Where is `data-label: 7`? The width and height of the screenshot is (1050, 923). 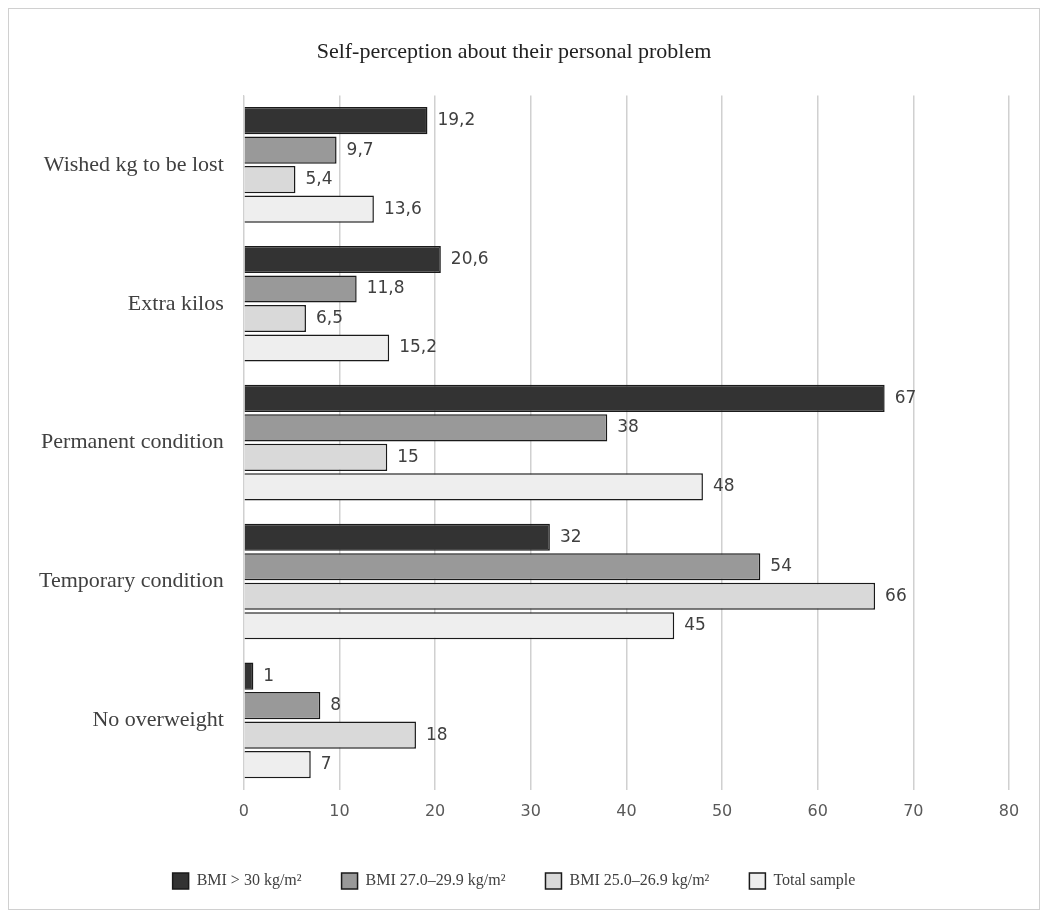
data-label: 7 is located at coordinates (326, 763).